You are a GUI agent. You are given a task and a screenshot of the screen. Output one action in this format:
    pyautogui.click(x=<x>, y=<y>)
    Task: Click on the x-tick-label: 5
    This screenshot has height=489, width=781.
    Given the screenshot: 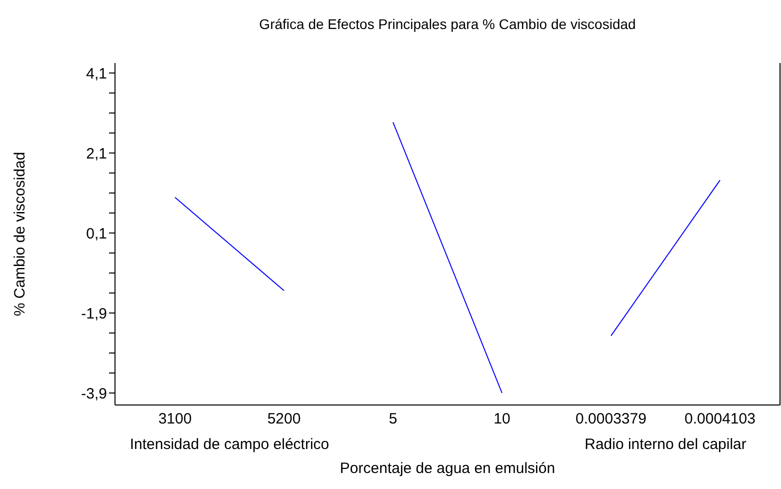 What is the action you would take?
    pyautogui.click(x=393, y=419)
    